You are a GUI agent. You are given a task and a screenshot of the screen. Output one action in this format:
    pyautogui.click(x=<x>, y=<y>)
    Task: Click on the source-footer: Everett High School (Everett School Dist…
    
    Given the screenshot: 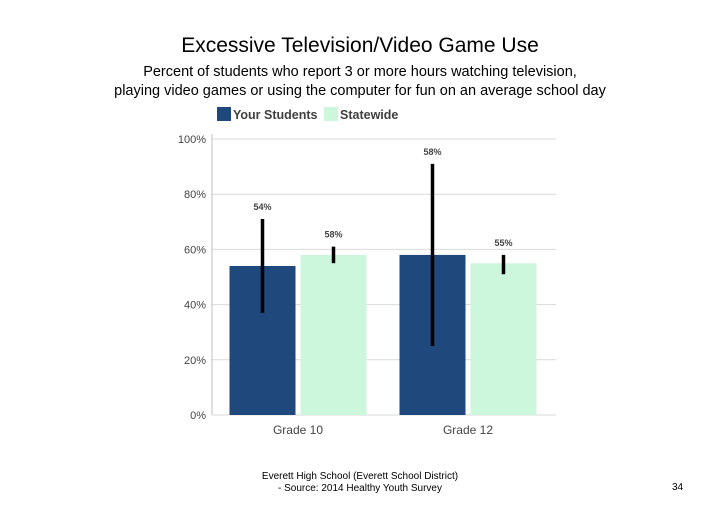 What is the action you would take?
    pyautogui.click(x=360, y=483)
    